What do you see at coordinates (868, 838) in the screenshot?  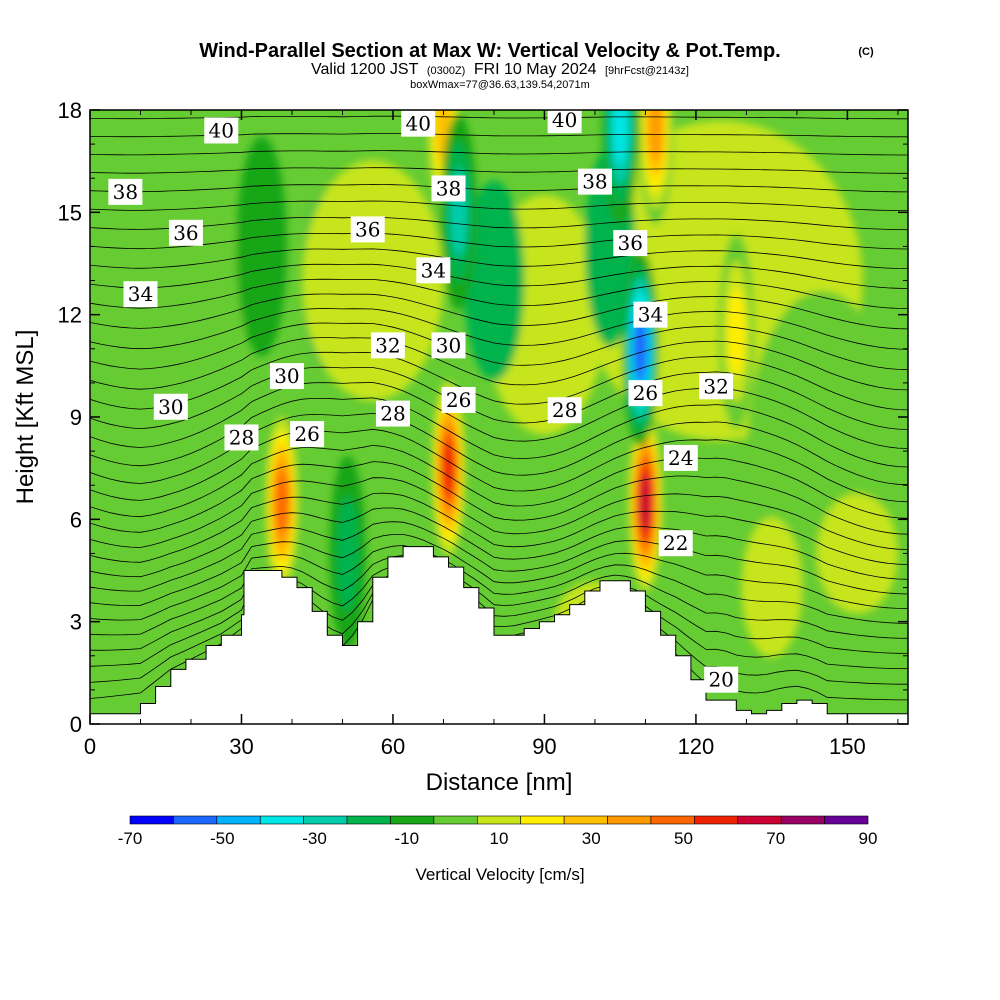 I see `colorbar-tick-label: 90` at bounding box center [868, 838].